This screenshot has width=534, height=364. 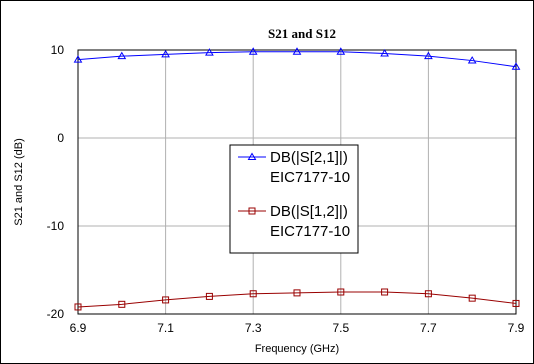 What do you see at coordinates (309, 157) in the screenshot?
I see `legend-series-name: DB(|S[2,1]|)` at bounding box center [309, 157].